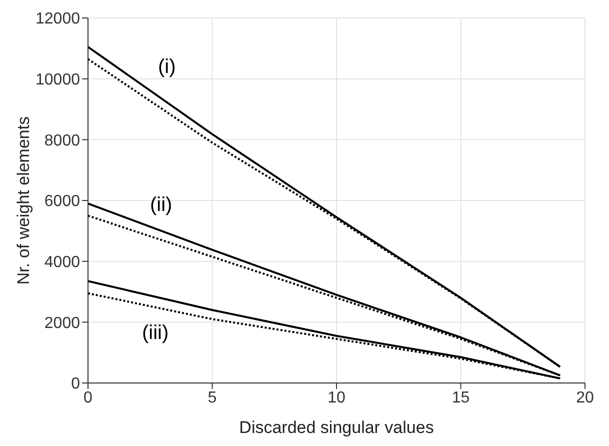  I want to click on y-axis-title: Nr. of weight elements, so click(24, 200).